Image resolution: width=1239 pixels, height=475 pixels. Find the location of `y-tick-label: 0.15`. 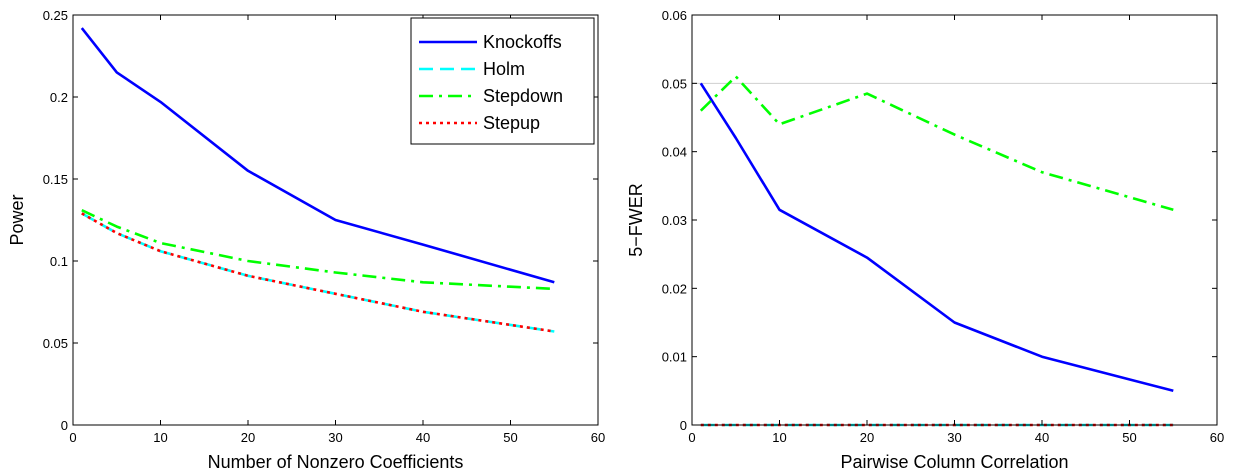

y-tick-label: 0.15 is located at coordinates (55, 179).